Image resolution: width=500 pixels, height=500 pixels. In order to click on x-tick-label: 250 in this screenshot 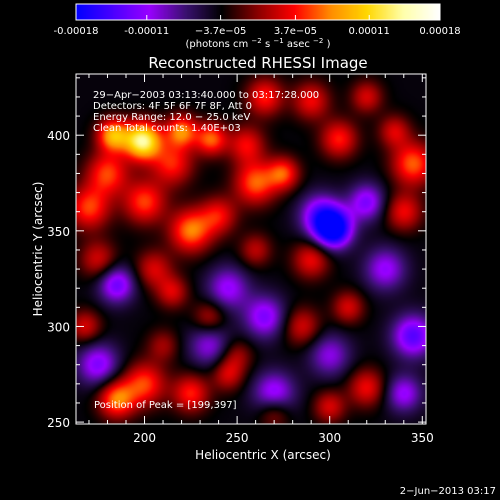, I will do `click(237, 438)`.